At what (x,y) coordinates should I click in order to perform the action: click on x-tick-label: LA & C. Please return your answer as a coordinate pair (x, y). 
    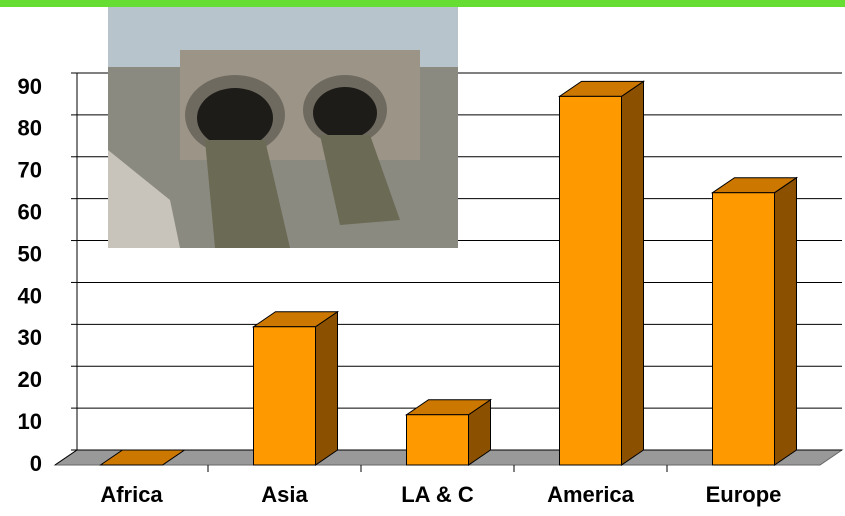
    Looking at the image, I should click on (437, 494).